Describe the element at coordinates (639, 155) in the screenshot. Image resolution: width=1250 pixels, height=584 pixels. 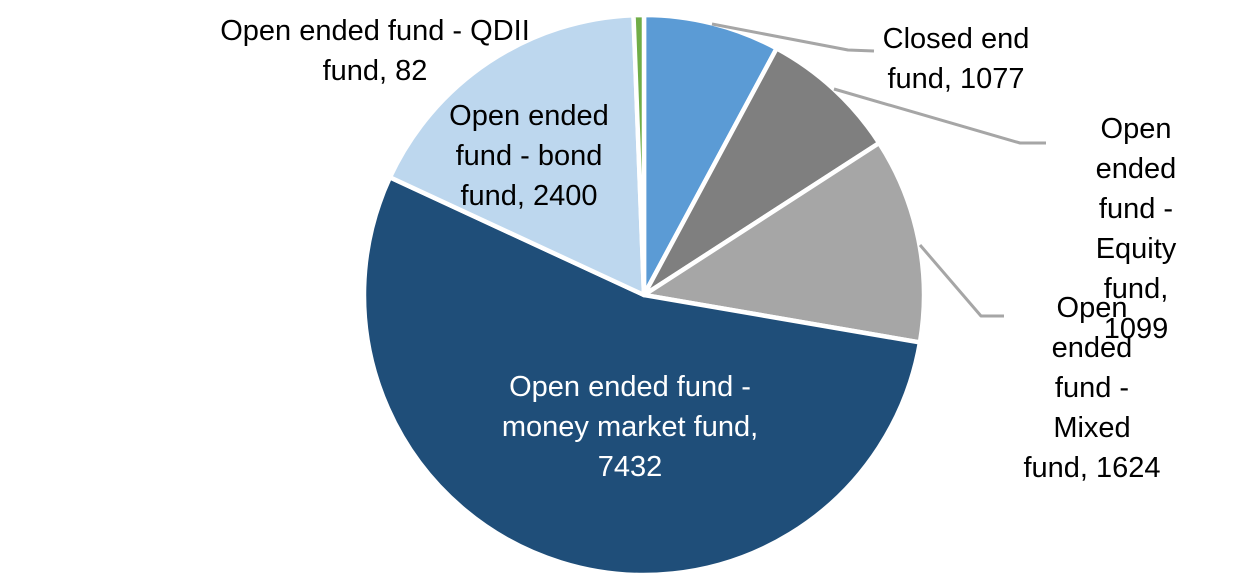
I see `pie-slice-qdii-fund` at that location.